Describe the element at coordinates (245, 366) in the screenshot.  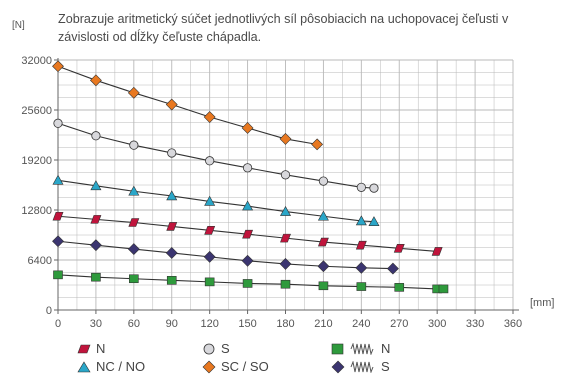
I see `legend-label-sc-so: SC / SO` at that location.